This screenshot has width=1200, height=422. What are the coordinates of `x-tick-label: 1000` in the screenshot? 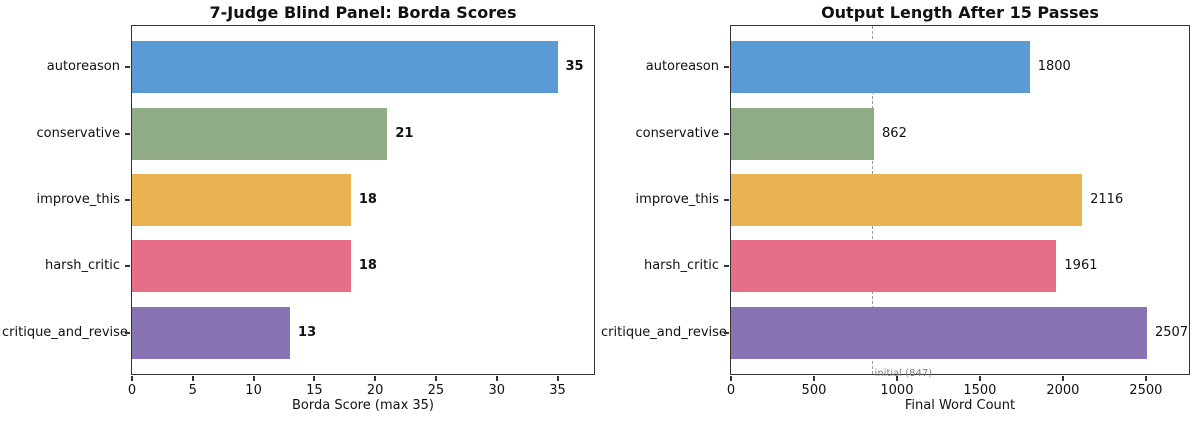 It's located at (897, 390).